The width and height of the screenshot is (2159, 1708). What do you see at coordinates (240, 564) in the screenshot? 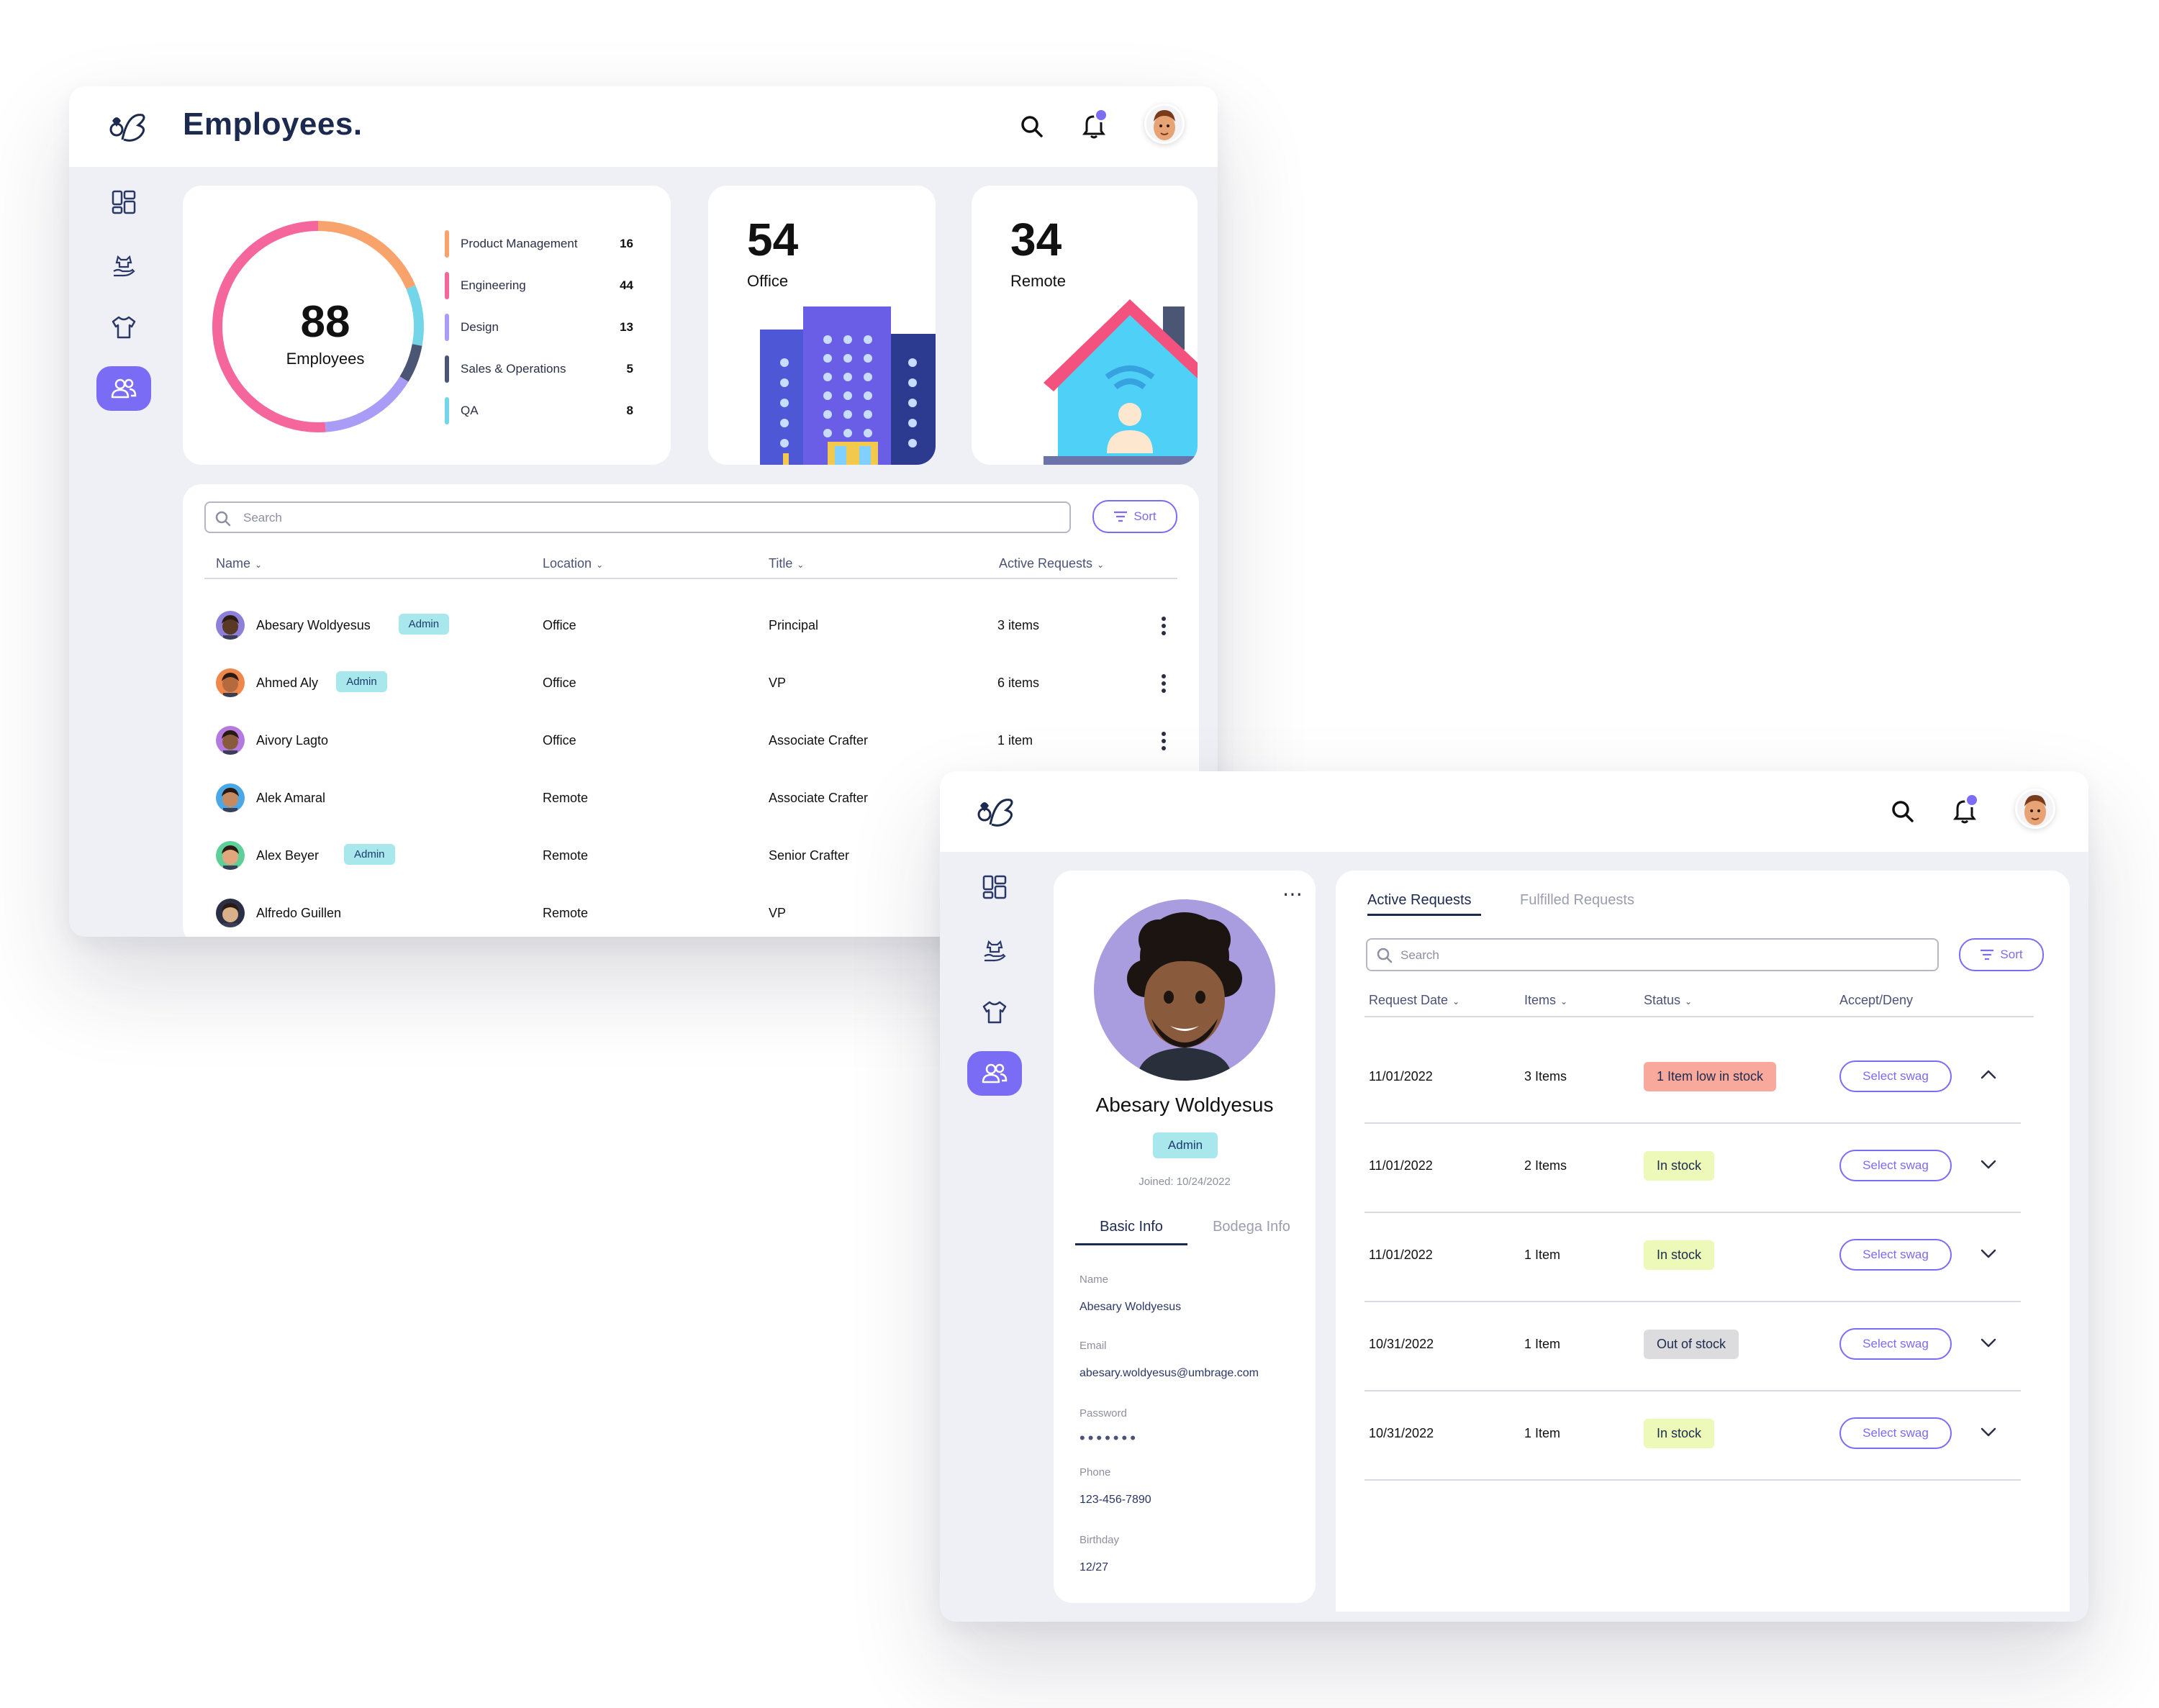
I see `column-name: Name ⌄` at bounding box center [240, 564].